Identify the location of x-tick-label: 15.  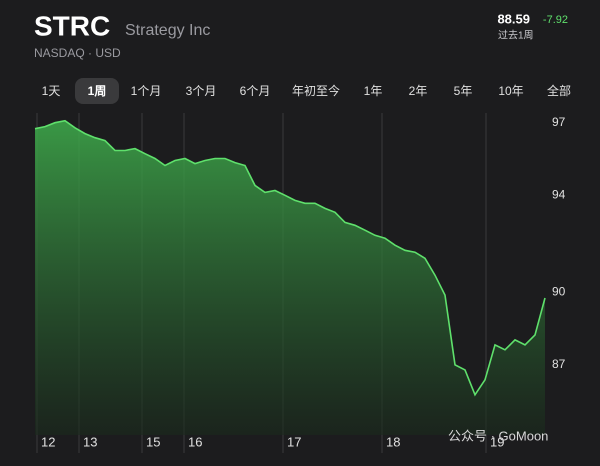
(153, 441).